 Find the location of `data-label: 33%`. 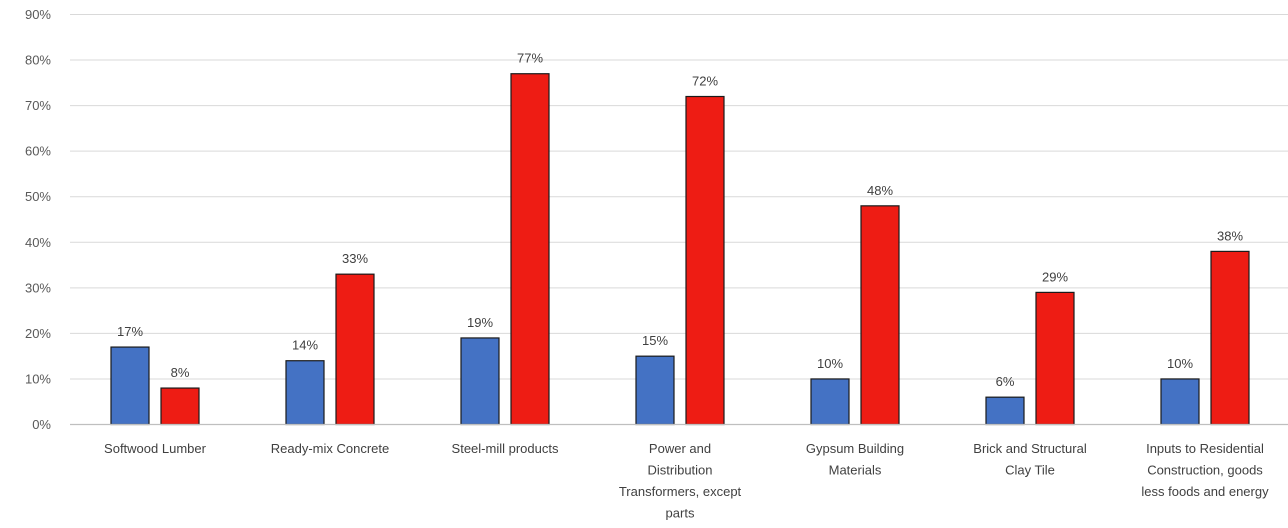

data-label: 33% is located at coordinates (355, 258).